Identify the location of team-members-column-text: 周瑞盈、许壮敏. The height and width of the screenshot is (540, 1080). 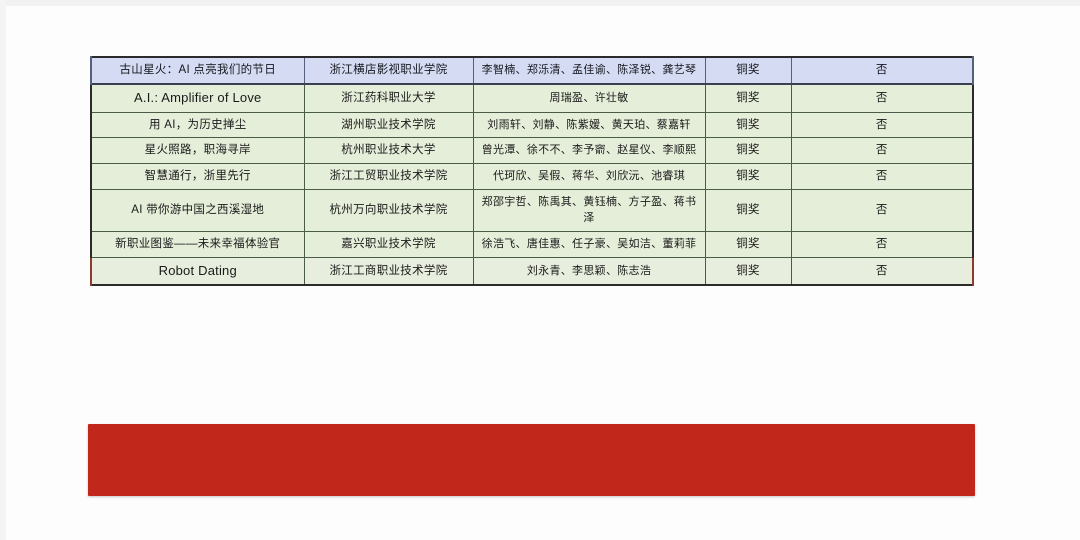
(589, 97).